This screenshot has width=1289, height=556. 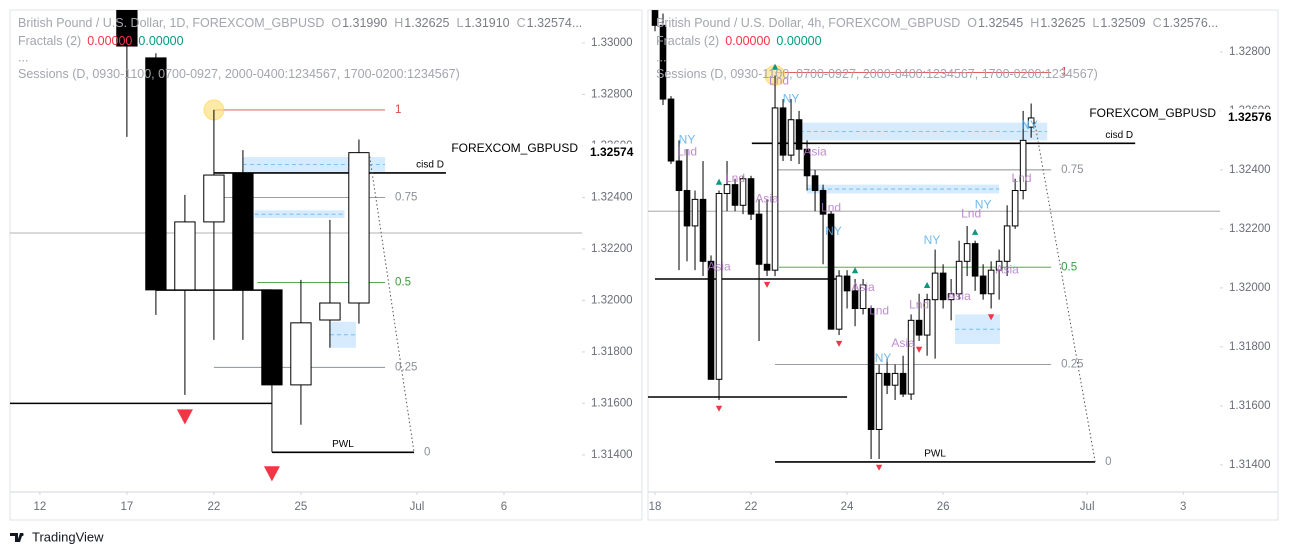 I want to click on y-tick-label: 1.32400, so click(x=1250, y=170).